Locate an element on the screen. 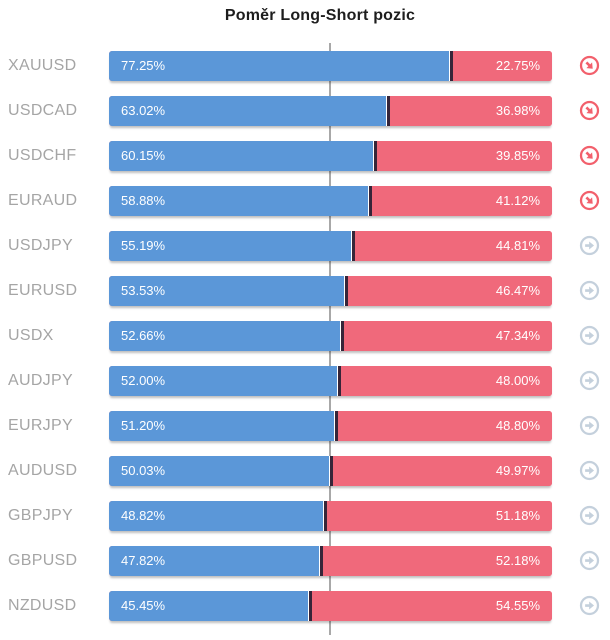 Image resolution: width=610 pixels, height=640 pixels. symbol-label: NZDUSD is located at coordinates (42, 605).